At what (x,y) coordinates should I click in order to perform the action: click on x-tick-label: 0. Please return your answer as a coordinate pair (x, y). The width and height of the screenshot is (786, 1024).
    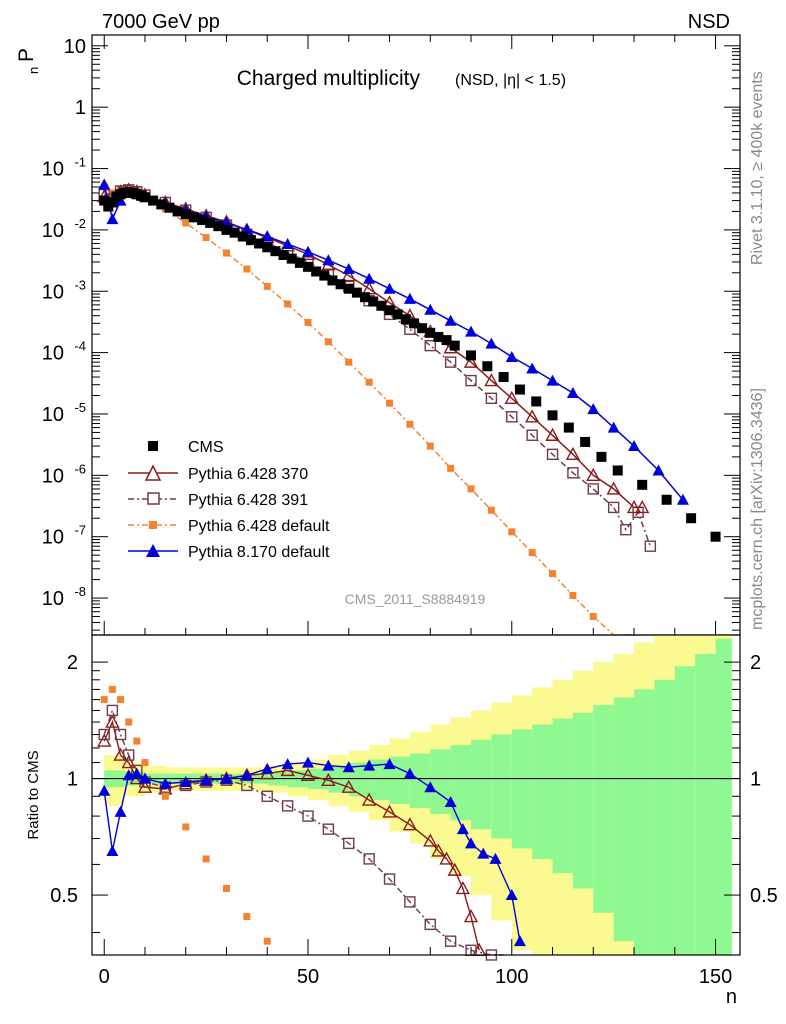
    Looking at the image, I should click on (104, 977).